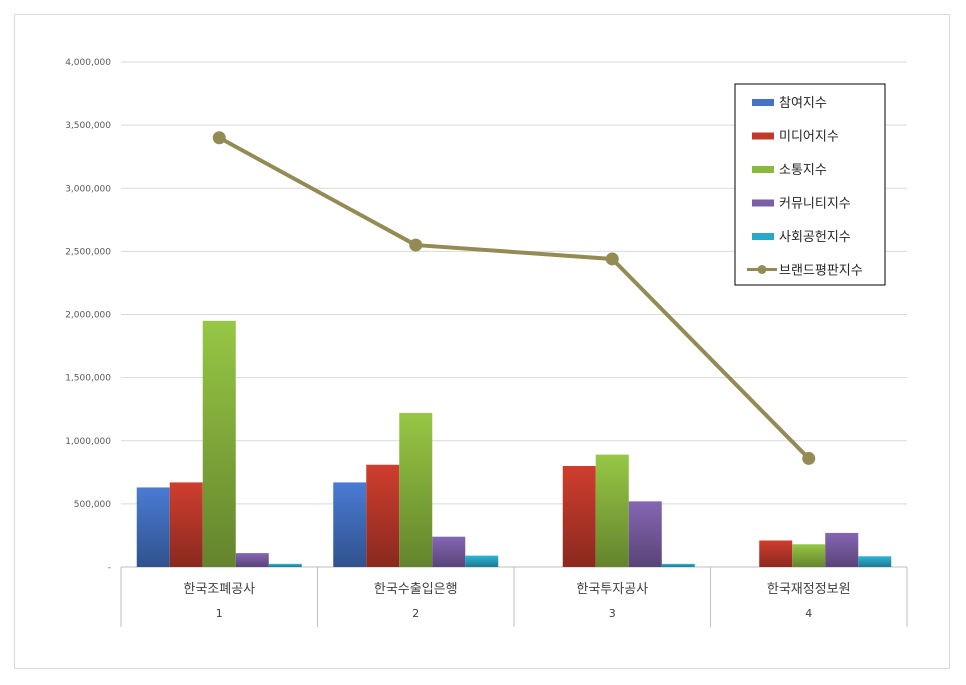  What do you see at coordinates (88, 379) in the screenshot?
I see `y-tick-label: 1,500,000` at bounding box center [88, 379].